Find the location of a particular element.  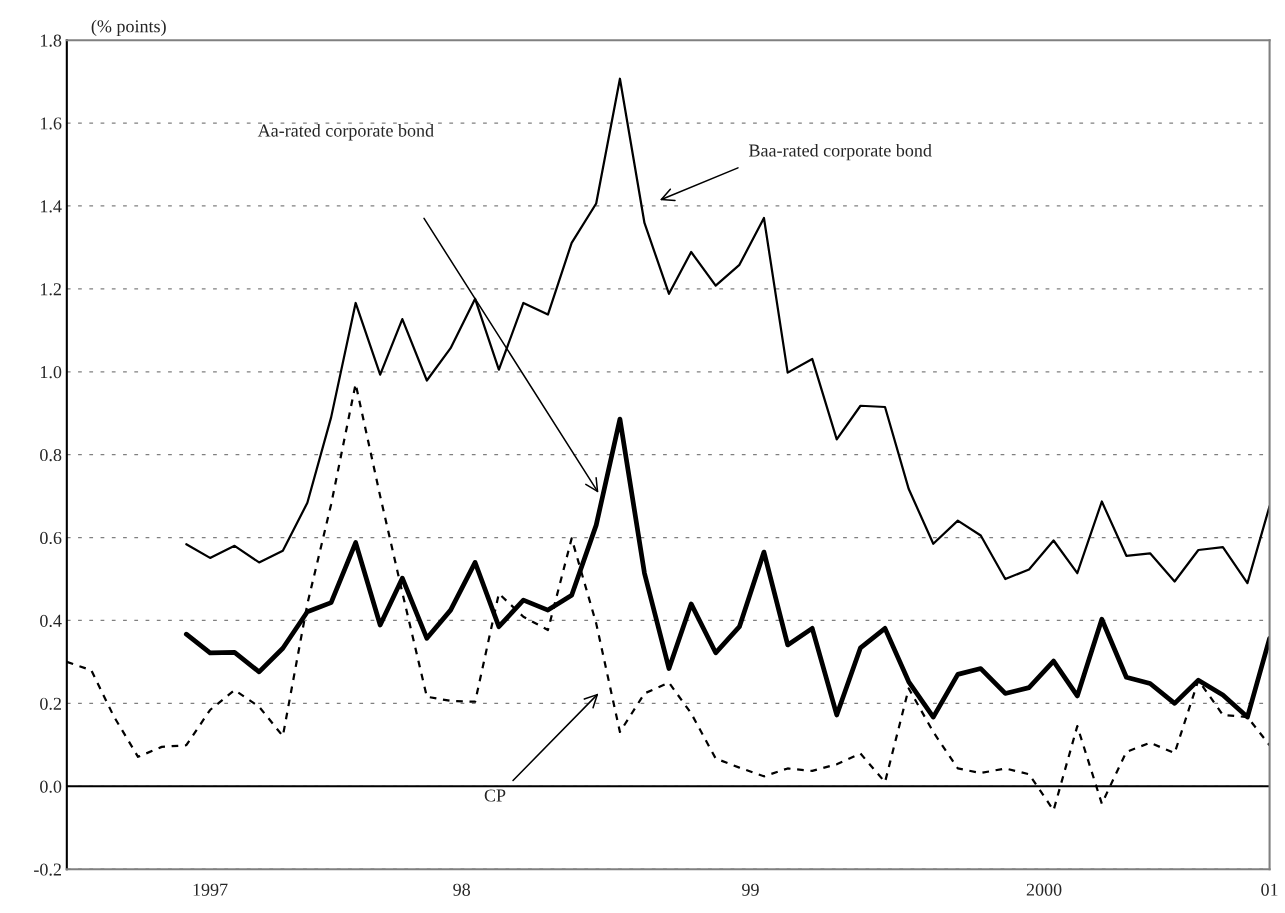

y-tick-label: 1.6 is located at coordinates (51, 123).